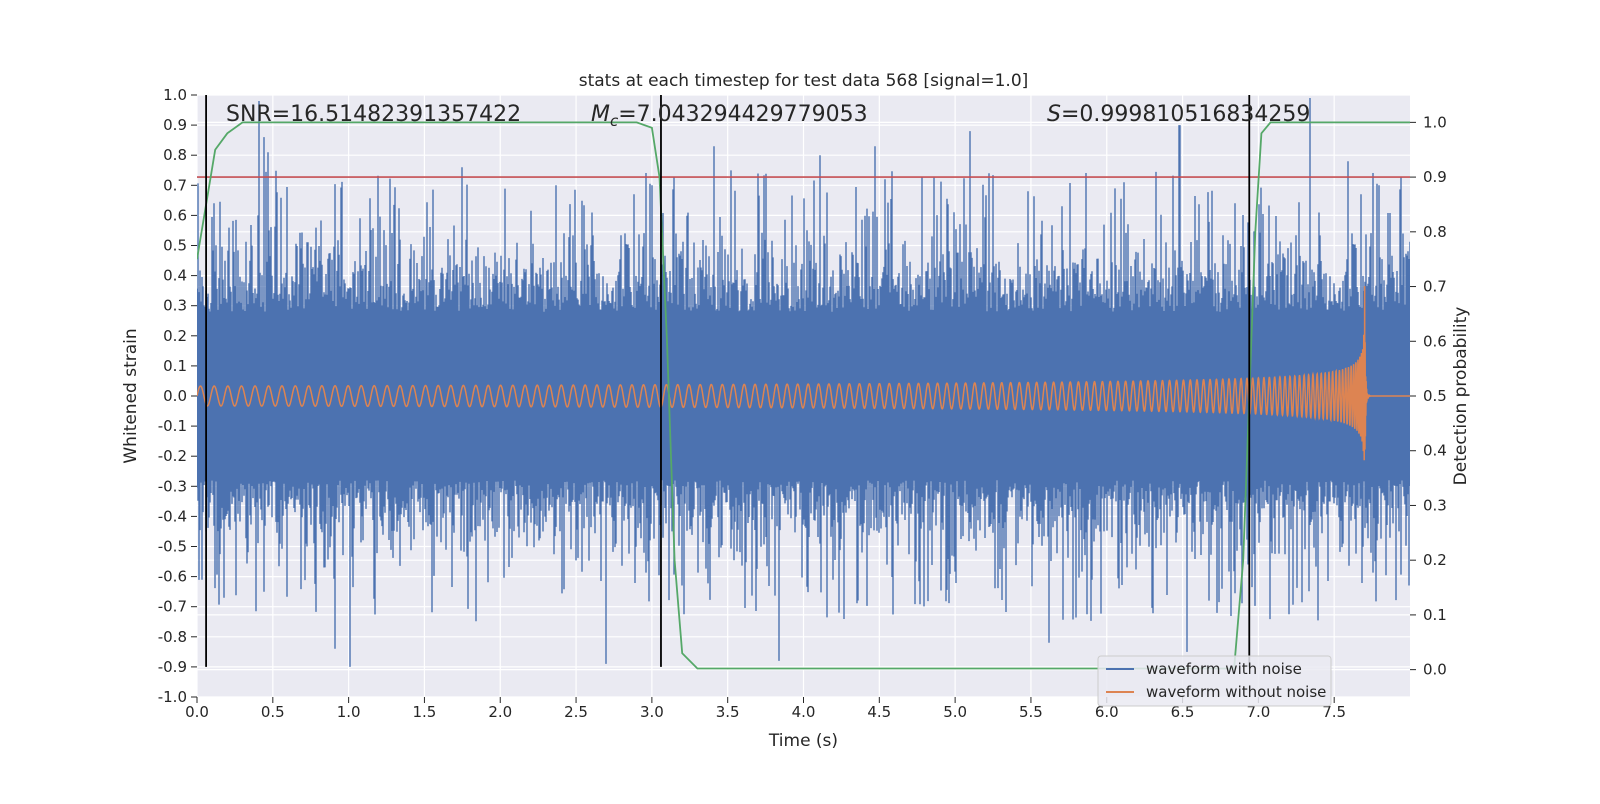 This screenshot has height=804, width=1600. Describe the element at coordinates (172, 697) in the screenshot. I see `y-left-tick-label: -1.0` at that location.